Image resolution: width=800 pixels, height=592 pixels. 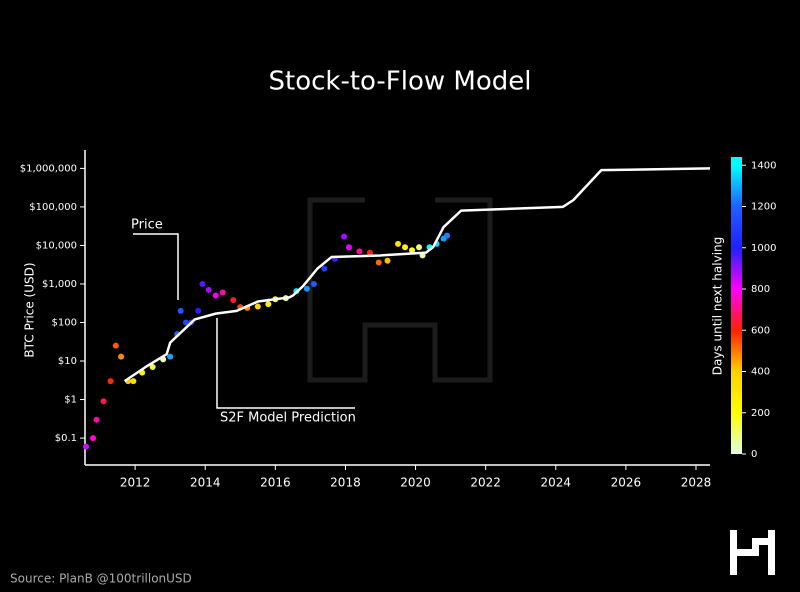 I want to click on colorbar-tick-label: 800, so click(x=760, y=289).